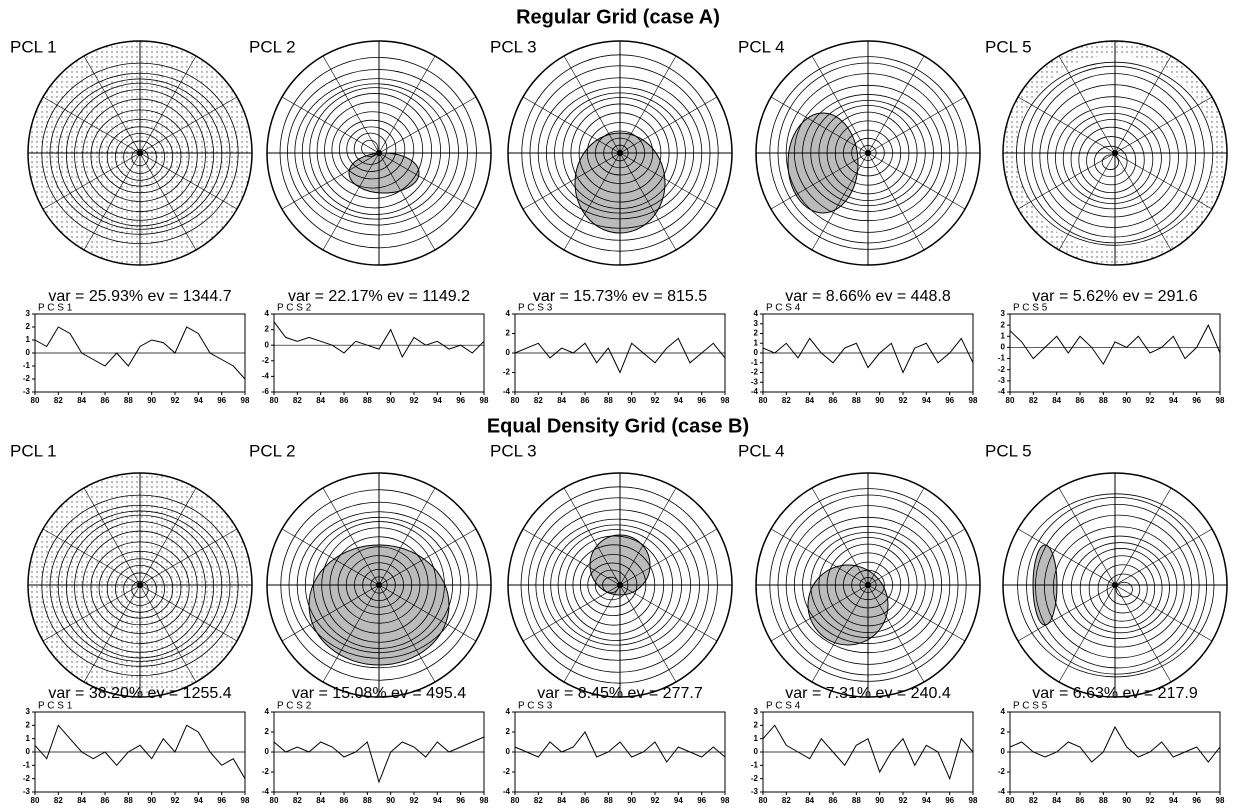  I want to click on y-tick-label: 4, so click(267, 711).